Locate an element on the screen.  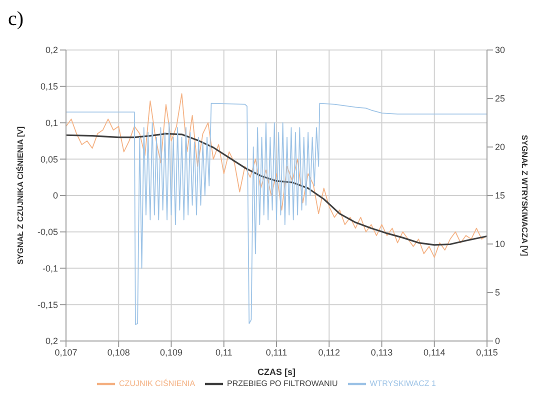
x-tick-label: 0,11 is located at coordinates (223, 352).